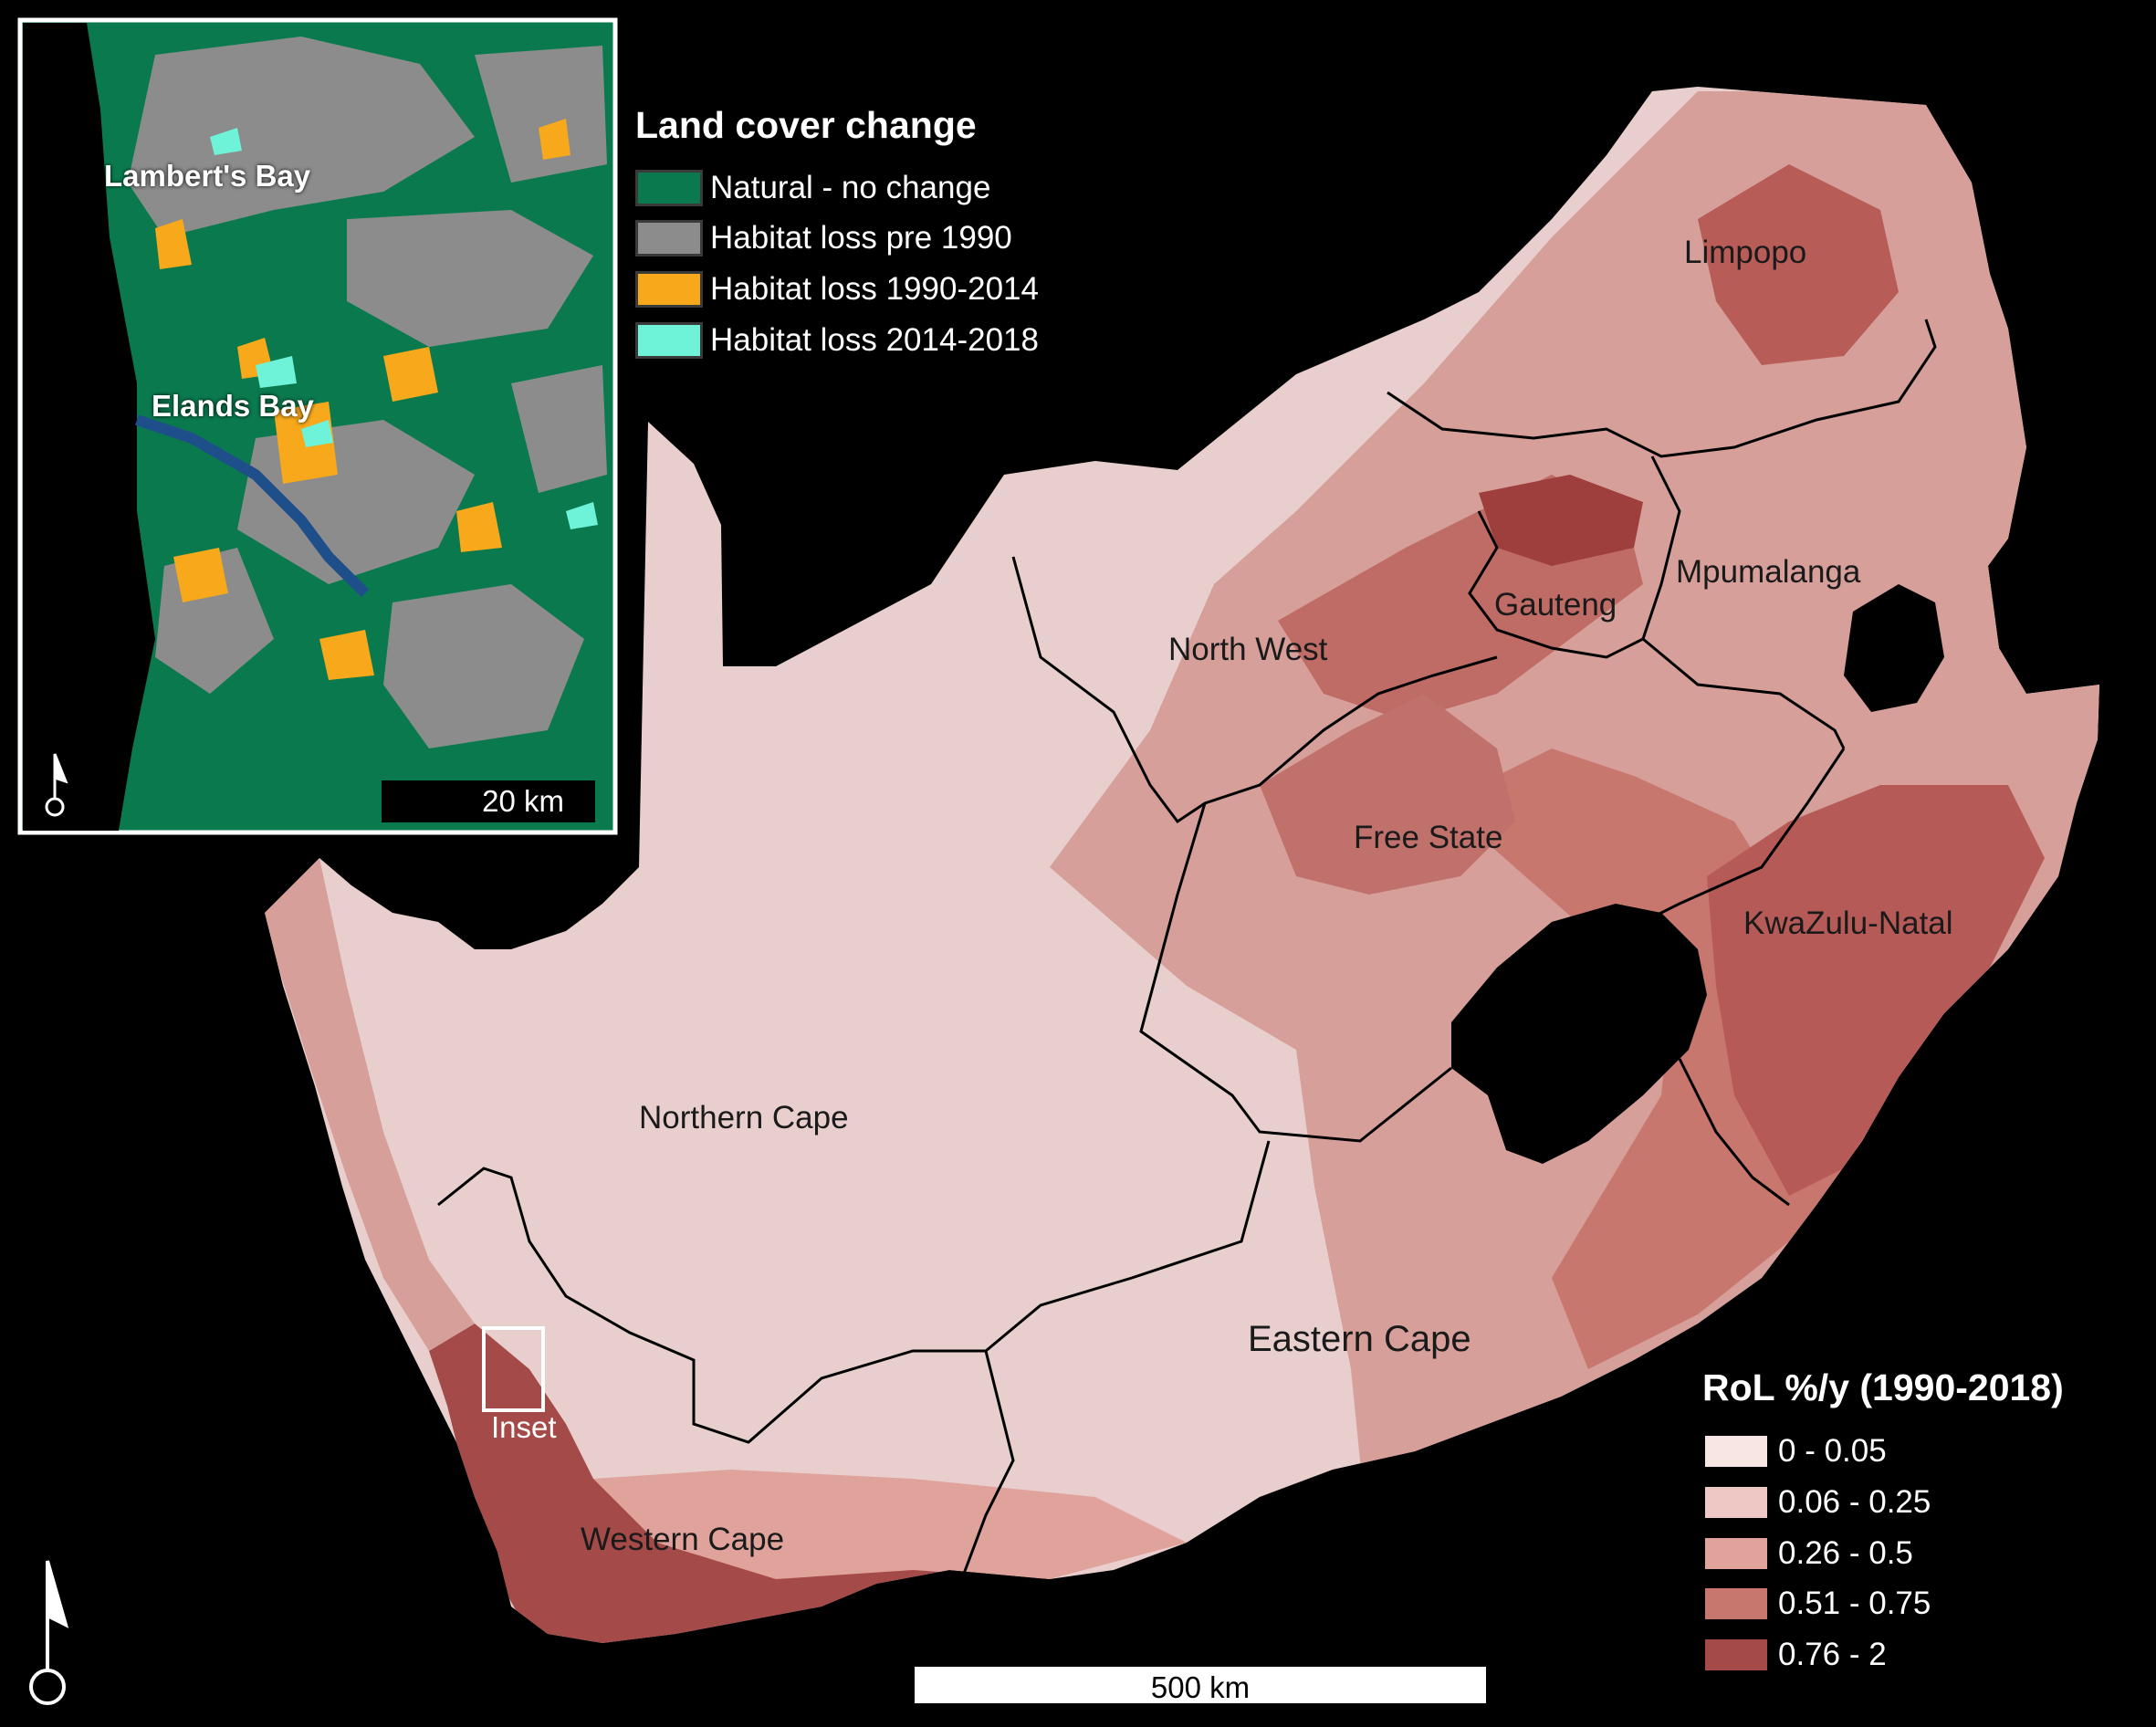 The image size is (2156, 1727). Describe the element at coordinates (253, 506) in the screenshot. I see `inset-river` at that location.